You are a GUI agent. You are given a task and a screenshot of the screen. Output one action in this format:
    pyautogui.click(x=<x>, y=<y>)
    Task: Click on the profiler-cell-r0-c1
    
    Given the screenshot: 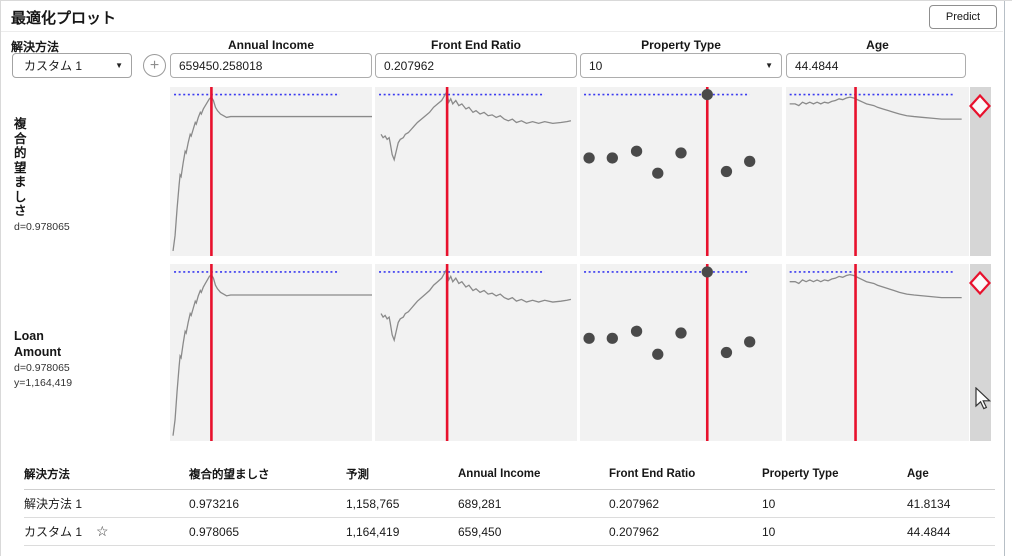 What is the action you would take?
    pyautogui.click(x=476, y=171)
    